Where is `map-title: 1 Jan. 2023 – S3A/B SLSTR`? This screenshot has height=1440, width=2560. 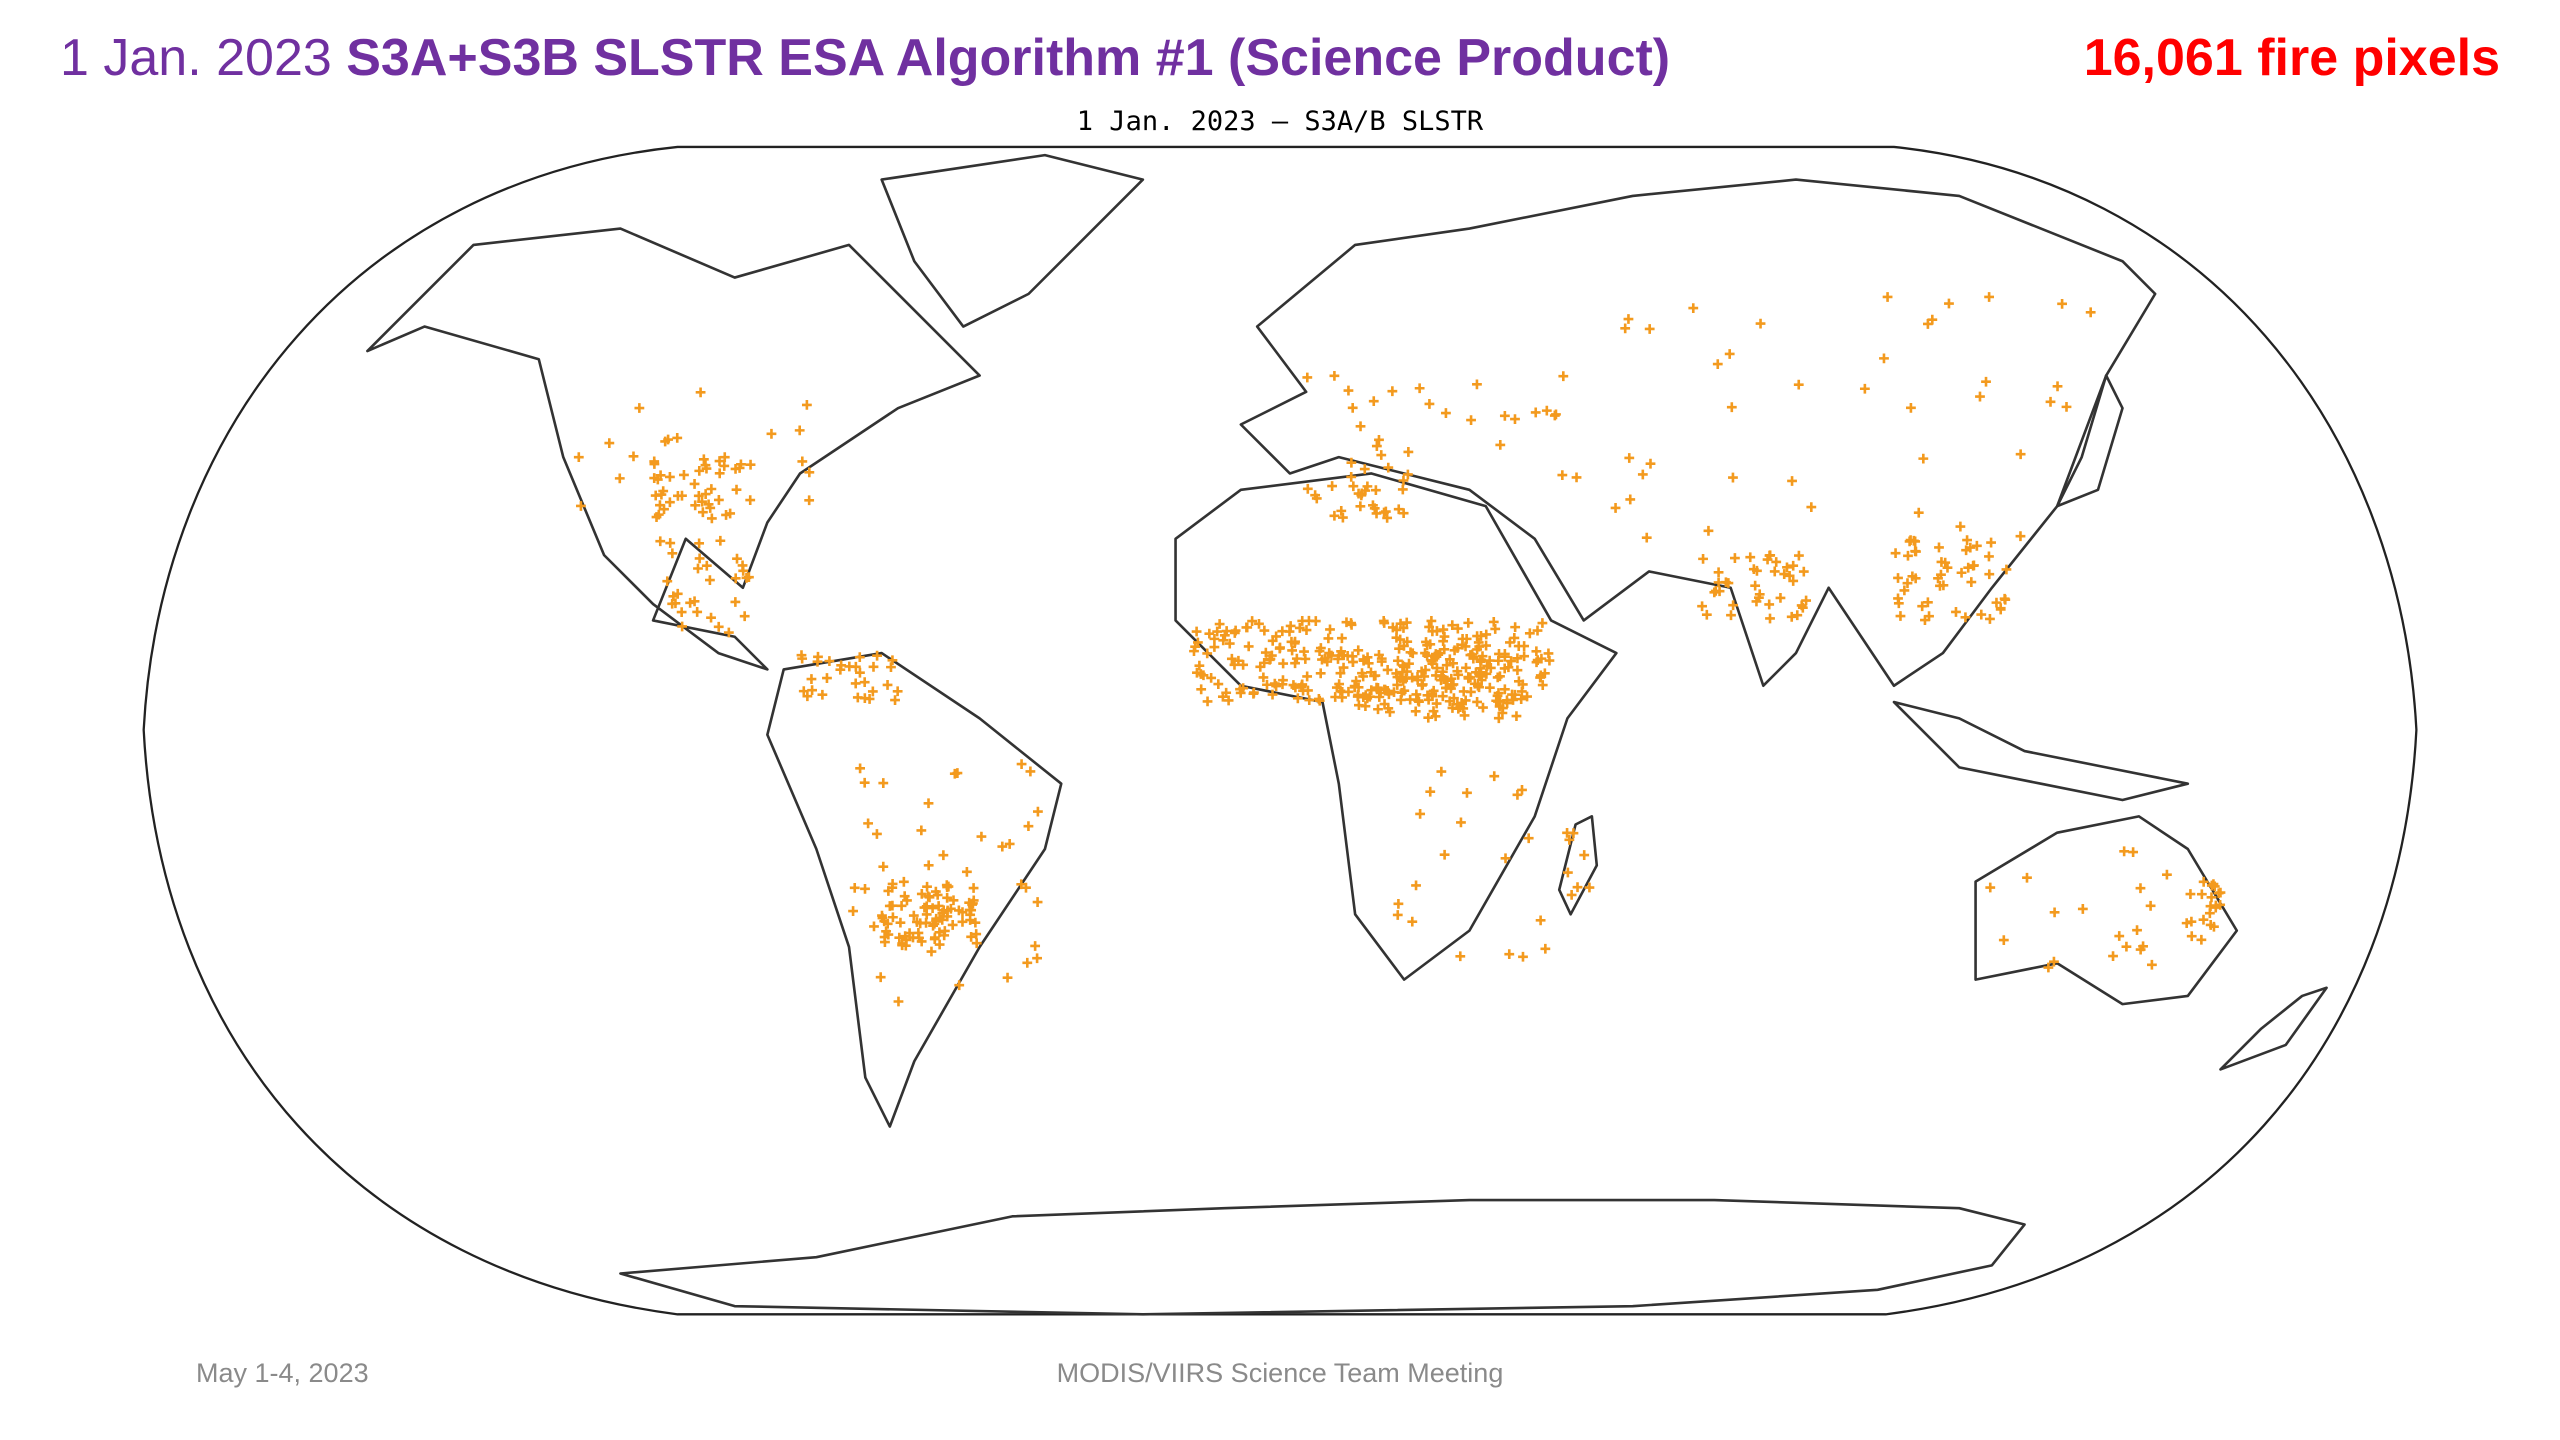
map-title: 1 Jan. 2023 – S3A/B SLSTR is located at coordinates (1280, 121).